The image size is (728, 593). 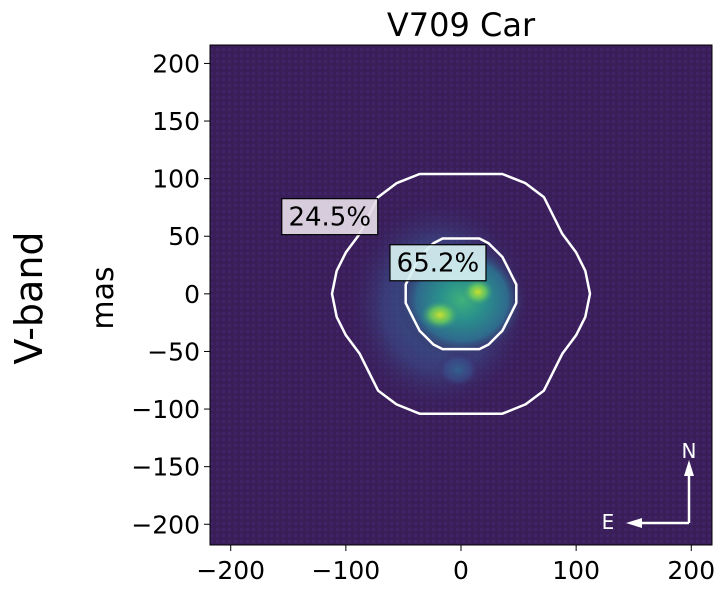 What do you see at coordinates (461, 570) in the screenshot?
I see `x-tick-label: 0` at bounding box center [461, 570].